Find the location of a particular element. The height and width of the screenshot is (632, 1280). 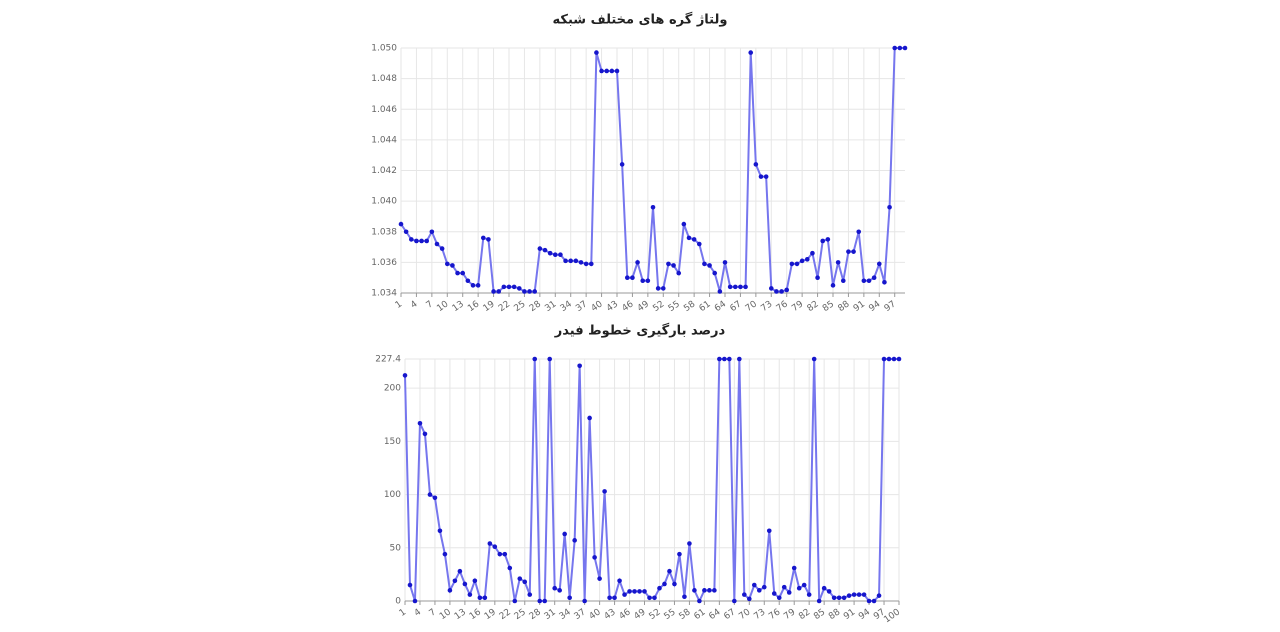

x-tick-label: 49 is located at coordinates (643, 306).